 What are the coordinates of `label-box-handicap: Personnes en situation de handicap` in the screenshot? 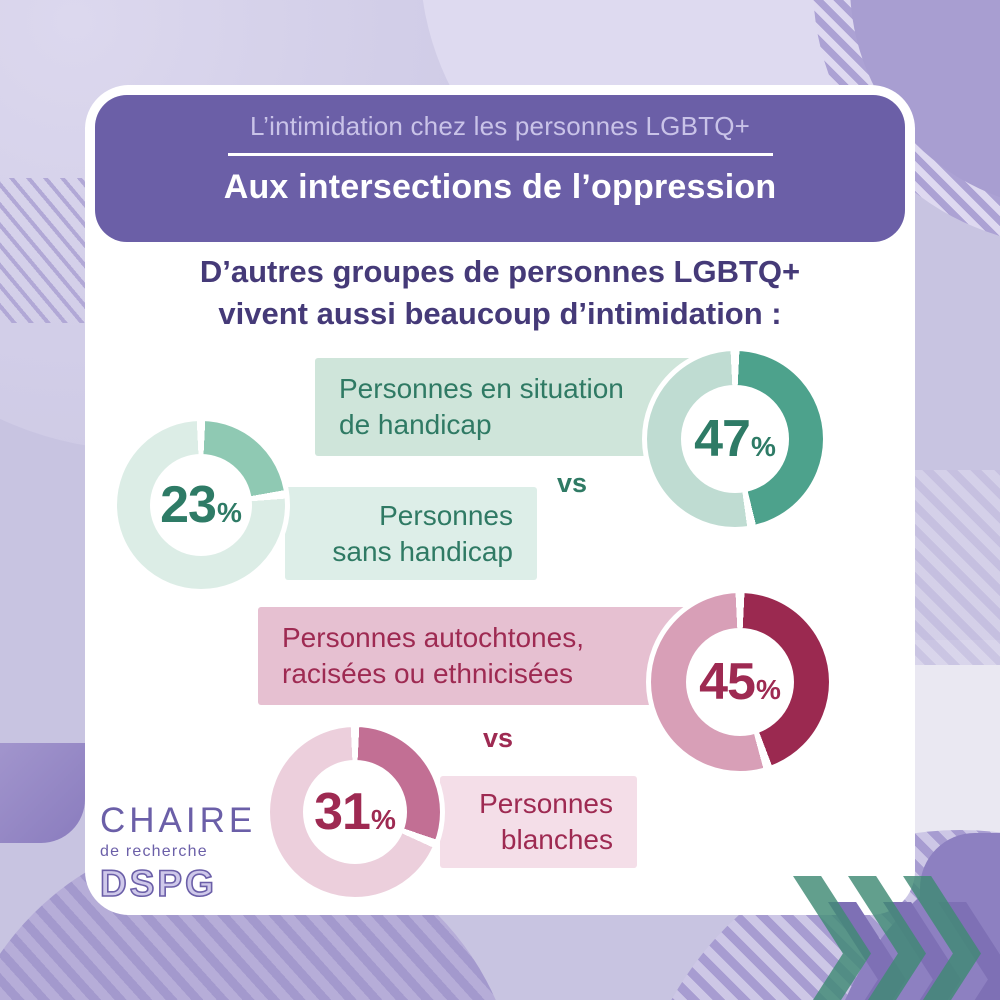 It's located at (505, 407).